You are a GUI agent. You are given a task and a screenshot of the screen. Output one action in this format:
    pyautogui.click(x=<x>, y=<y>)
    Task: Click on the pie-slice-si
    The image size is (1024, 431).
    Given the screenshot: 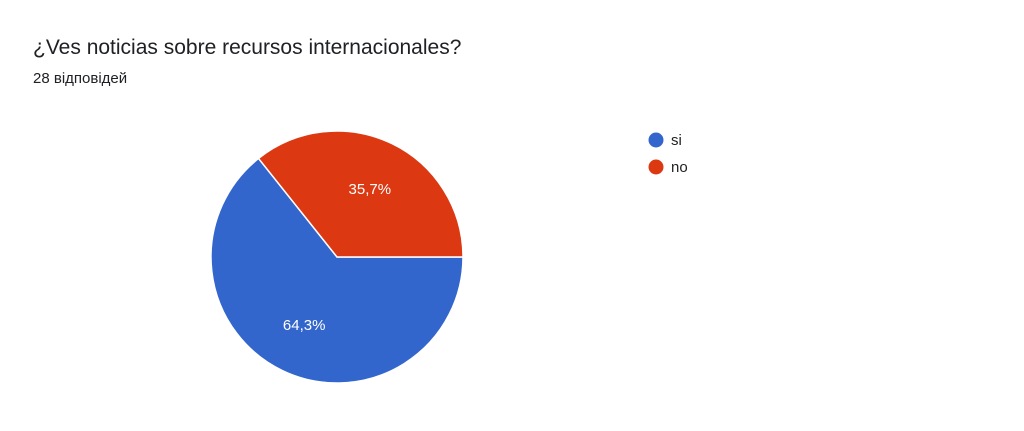 What is the action you would take?
    pyautogui.click(x=337, y=270)
    